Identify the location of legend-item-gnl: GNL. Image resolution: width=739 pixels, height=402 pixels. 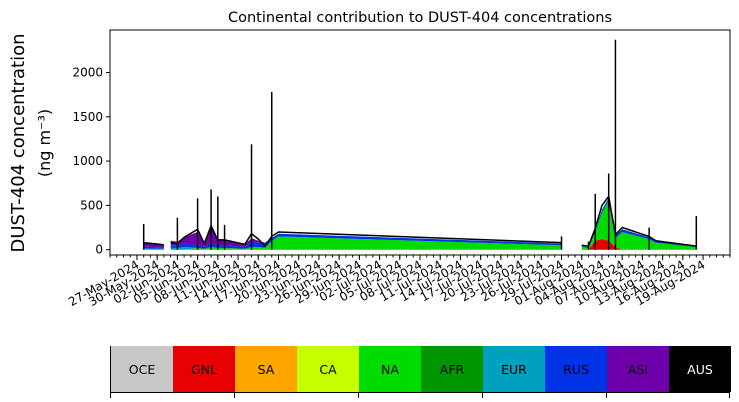
(204, 369).